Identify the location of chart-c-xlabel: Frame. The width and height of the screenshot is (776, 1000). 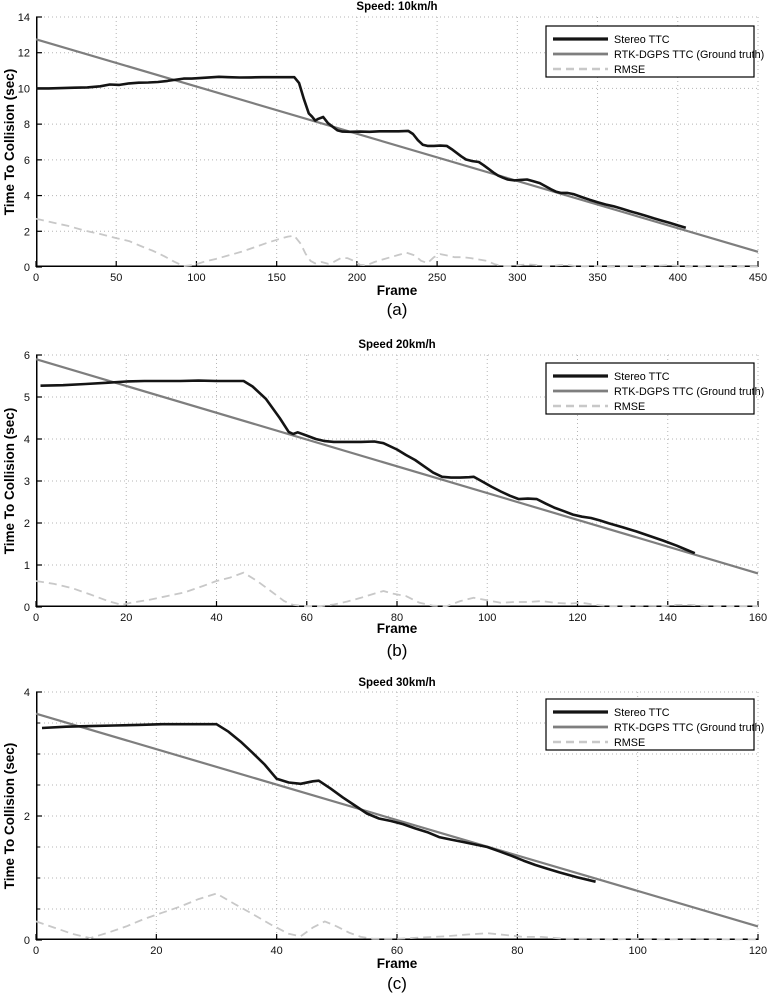
(397, 963).